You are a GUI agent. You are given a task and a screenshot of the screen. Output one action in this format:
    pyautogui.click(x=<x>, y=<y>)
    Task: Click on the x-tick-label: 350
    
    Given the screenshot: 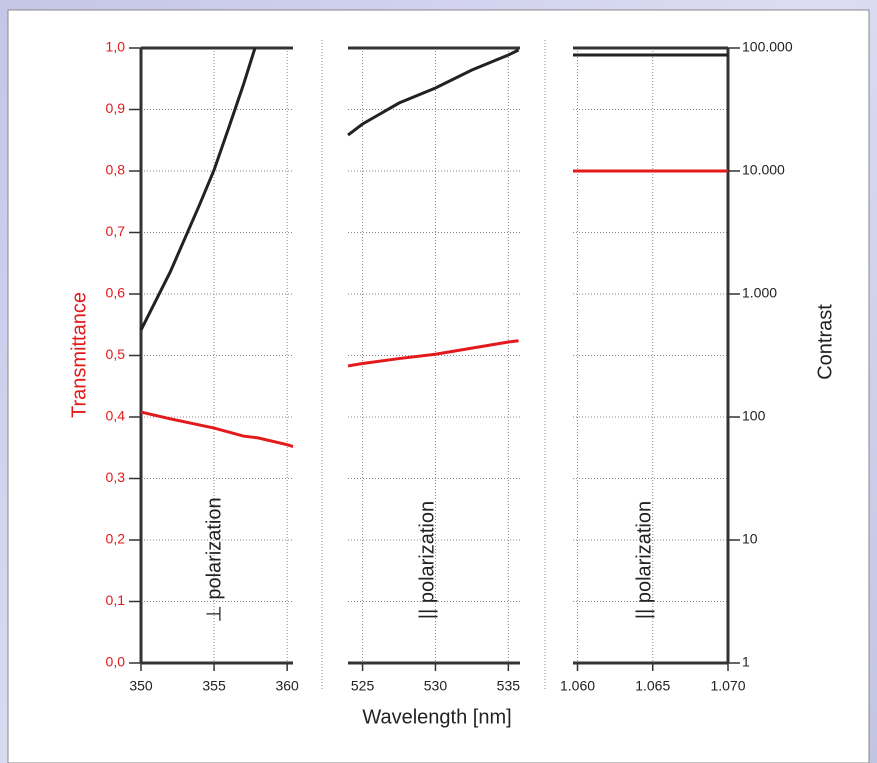 What is the action you would take?
    pyautogui.click(x=141, y=686)
    